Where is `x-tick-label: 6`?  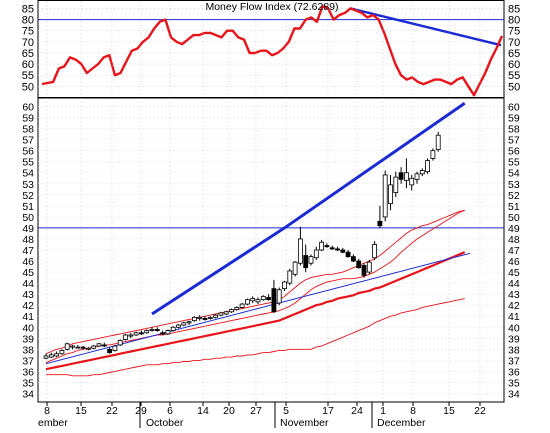 x-tick-label: 6 is located at coordinates (170, 411).